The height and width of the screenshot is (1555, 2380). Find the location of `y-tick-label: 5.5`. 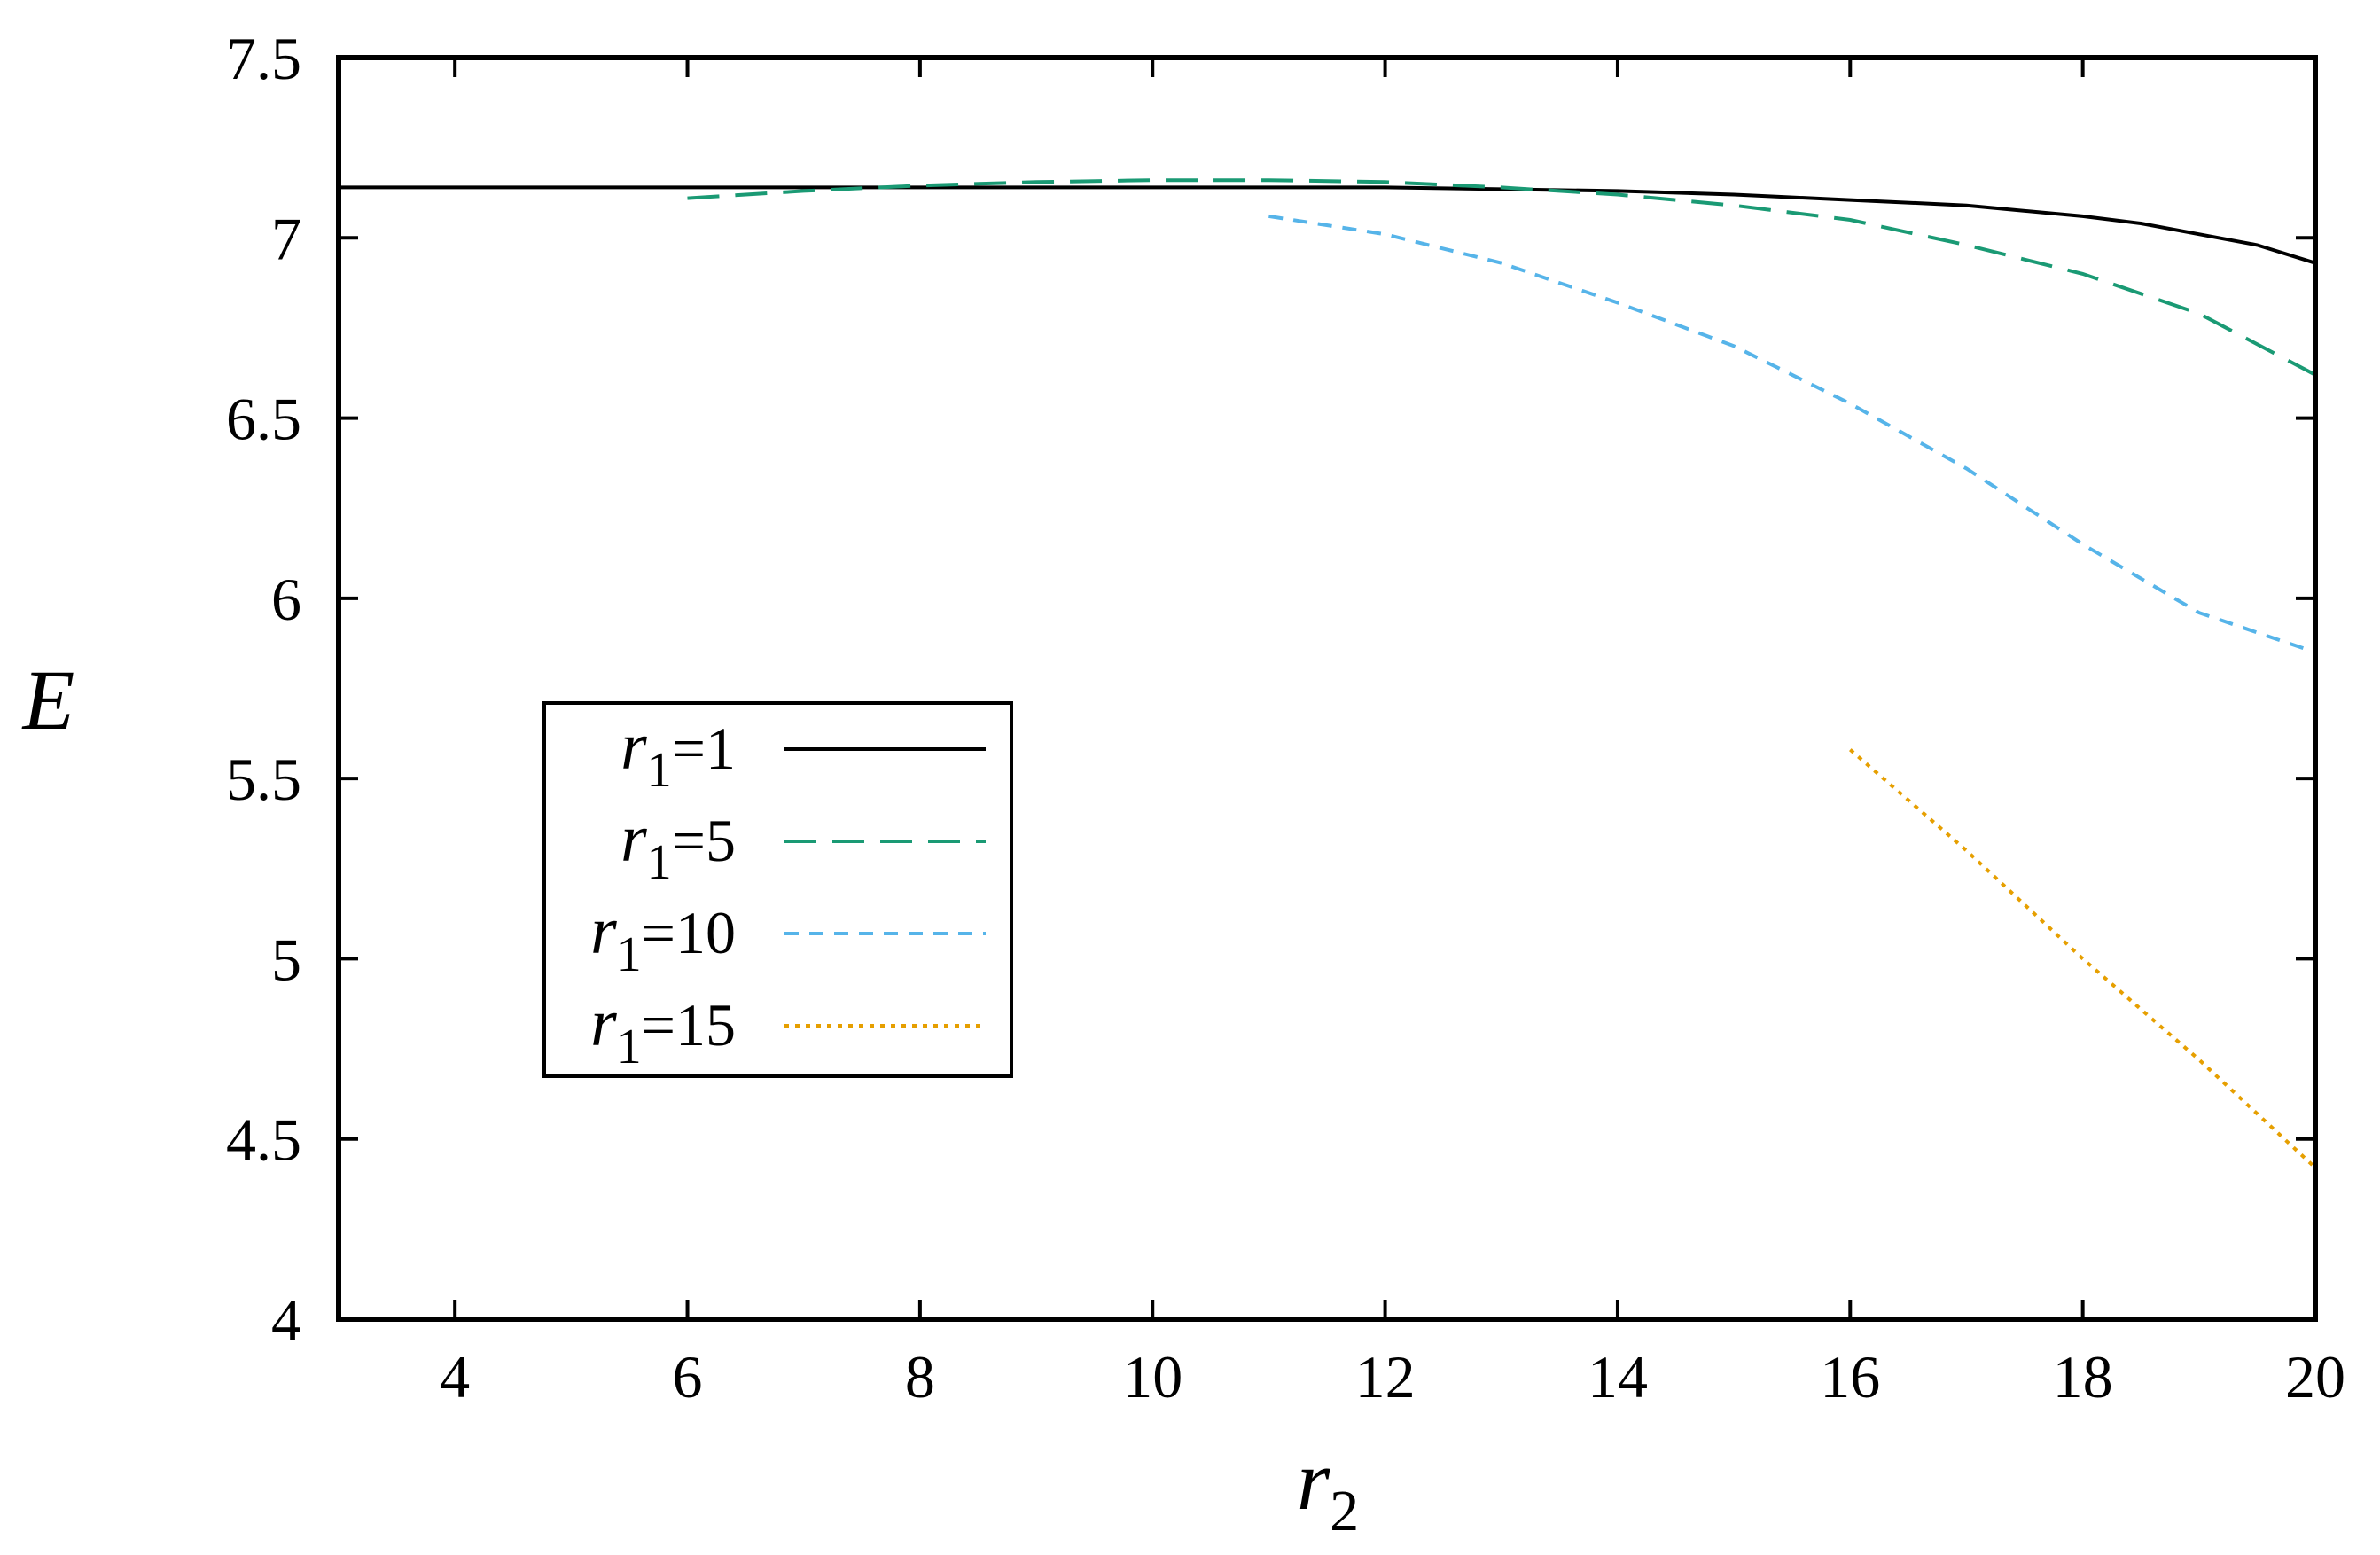

y-tick-label: 5.5 is located at coordinates (263, 780).